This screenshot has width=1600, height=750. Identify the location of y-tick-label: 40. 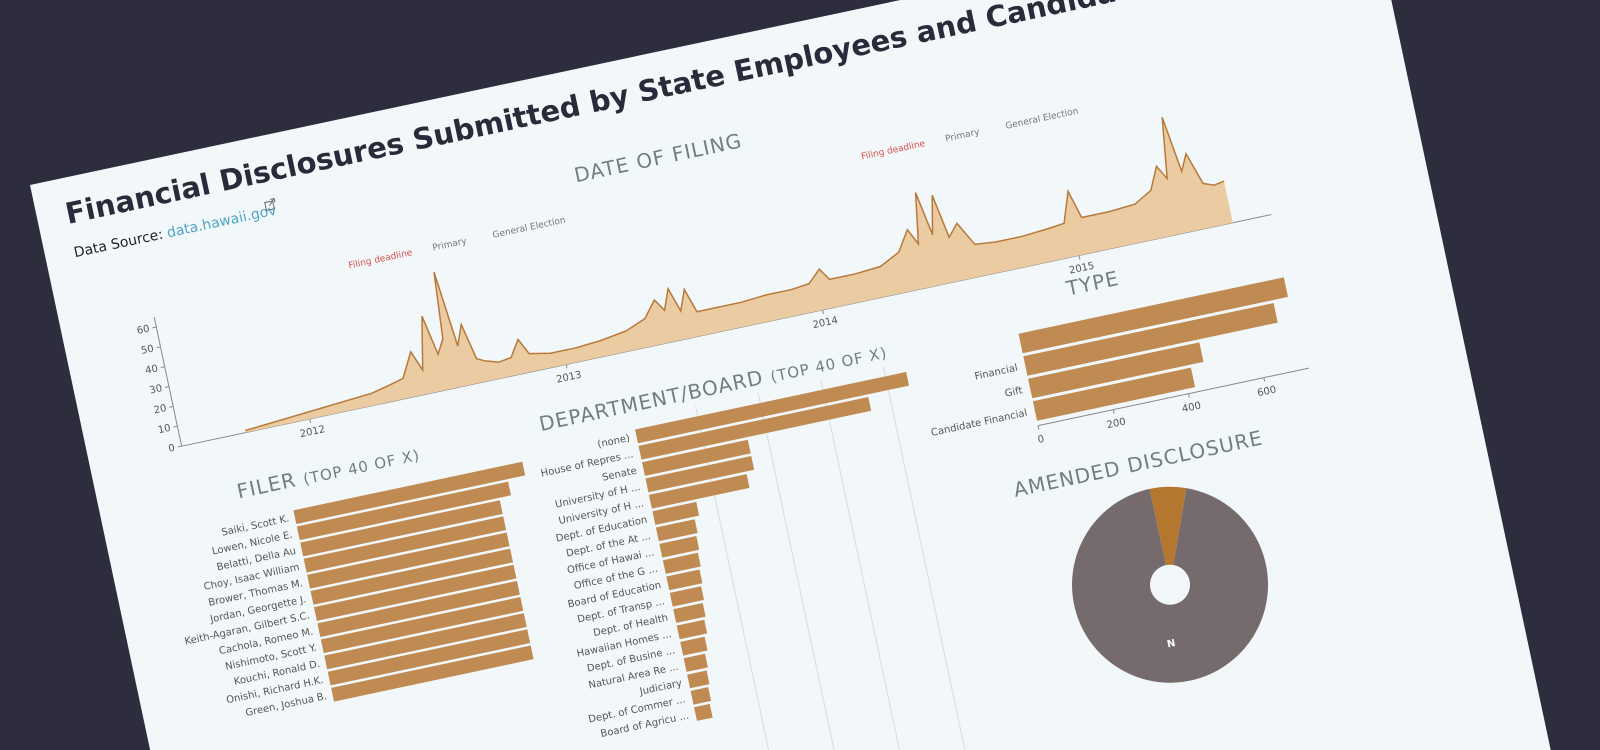
(151, 369).